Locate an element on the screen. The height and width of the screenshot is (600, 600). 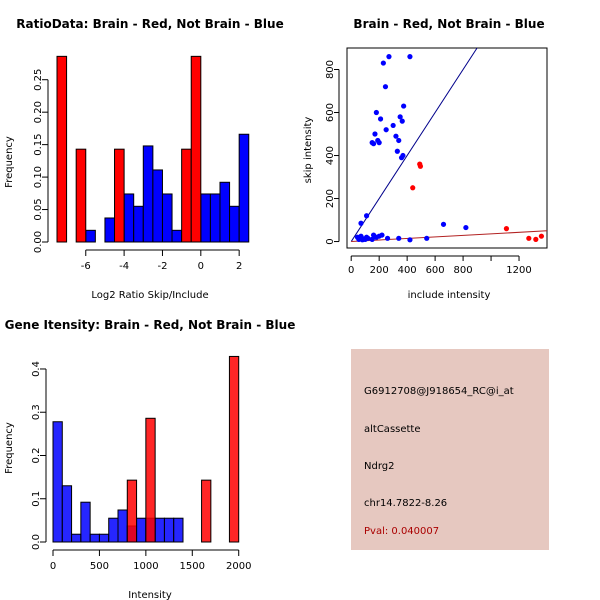
scatter-y-tick-label: 400 is located at coordinates (330, 155).